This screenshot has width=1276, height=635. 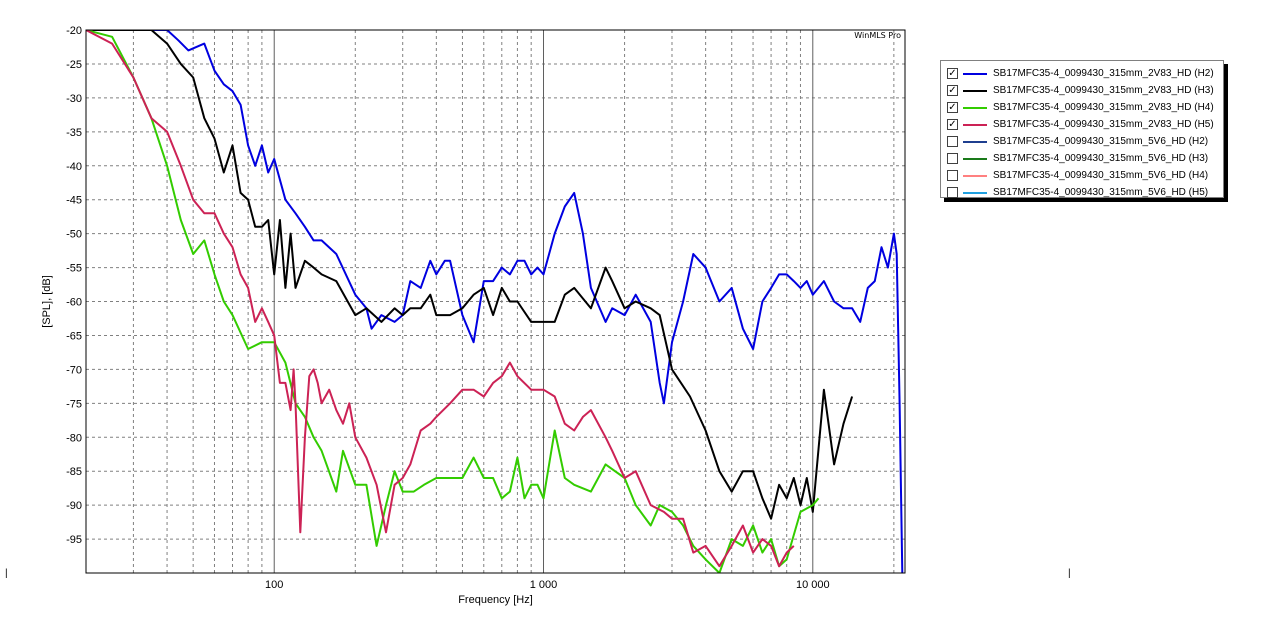 What do you see at coordinates (1103, 124) in the screenshot?
I see `legend-label: SB17MFC35-4_0099430_315mm_2V83_HD (H5)` at bounding box center [1103, 124].